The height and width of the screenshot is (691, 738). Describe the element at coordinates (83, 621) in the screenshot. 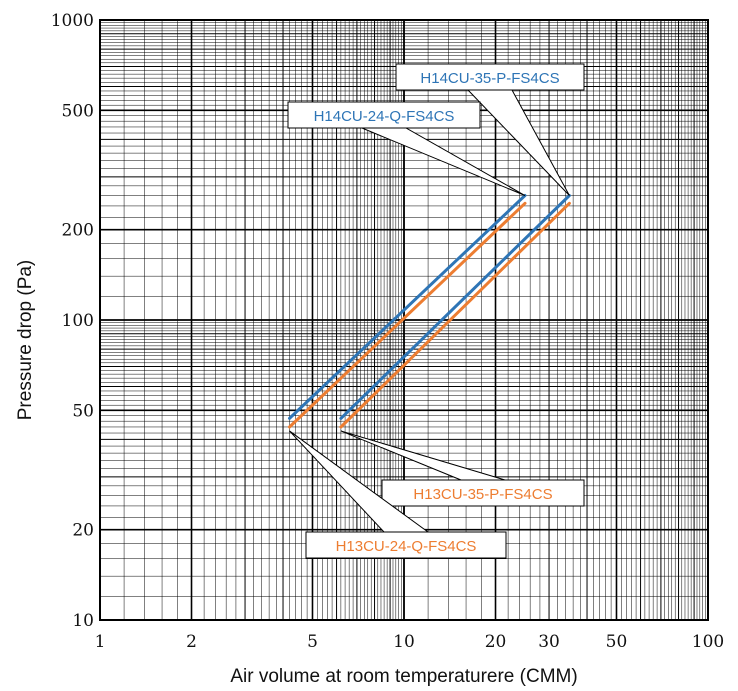

I see `y-tick-label: 10` at that location.